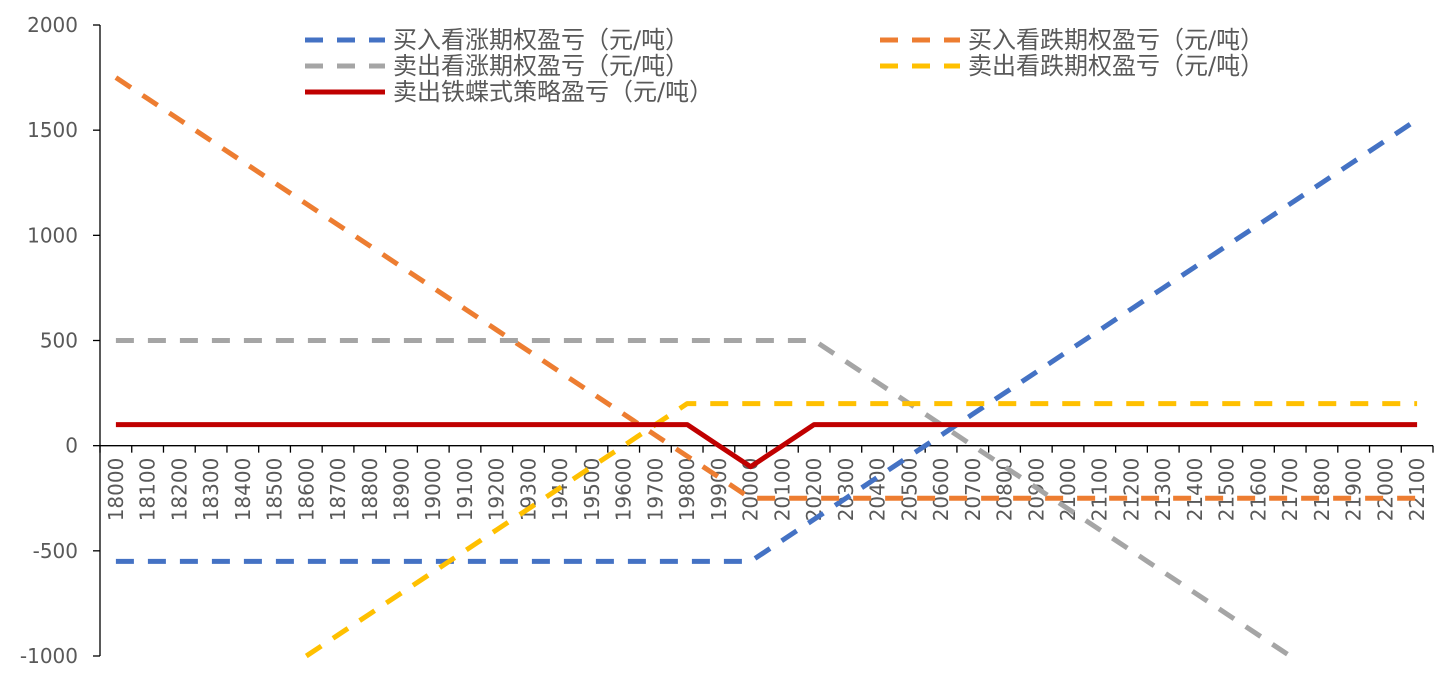 This screenshot has height=681, width=1446. I want to click on x-tick-label: 19800, so click(687, 490).